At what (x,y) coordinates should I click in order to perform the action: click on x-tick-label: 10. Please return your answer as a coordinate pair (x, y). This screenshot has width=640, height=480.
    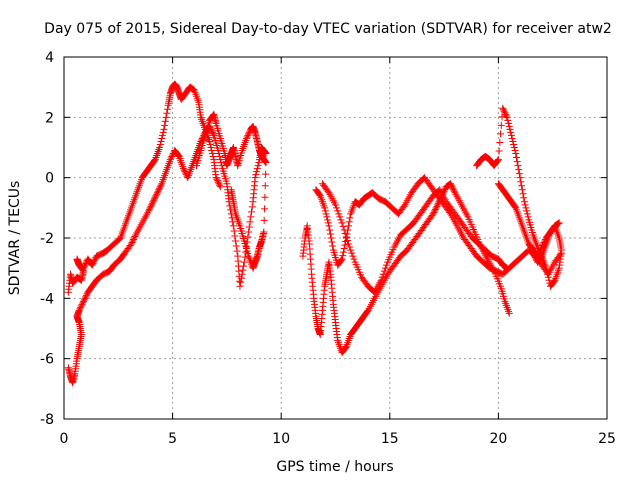
    Looking at the image, I should click on (281, 439).